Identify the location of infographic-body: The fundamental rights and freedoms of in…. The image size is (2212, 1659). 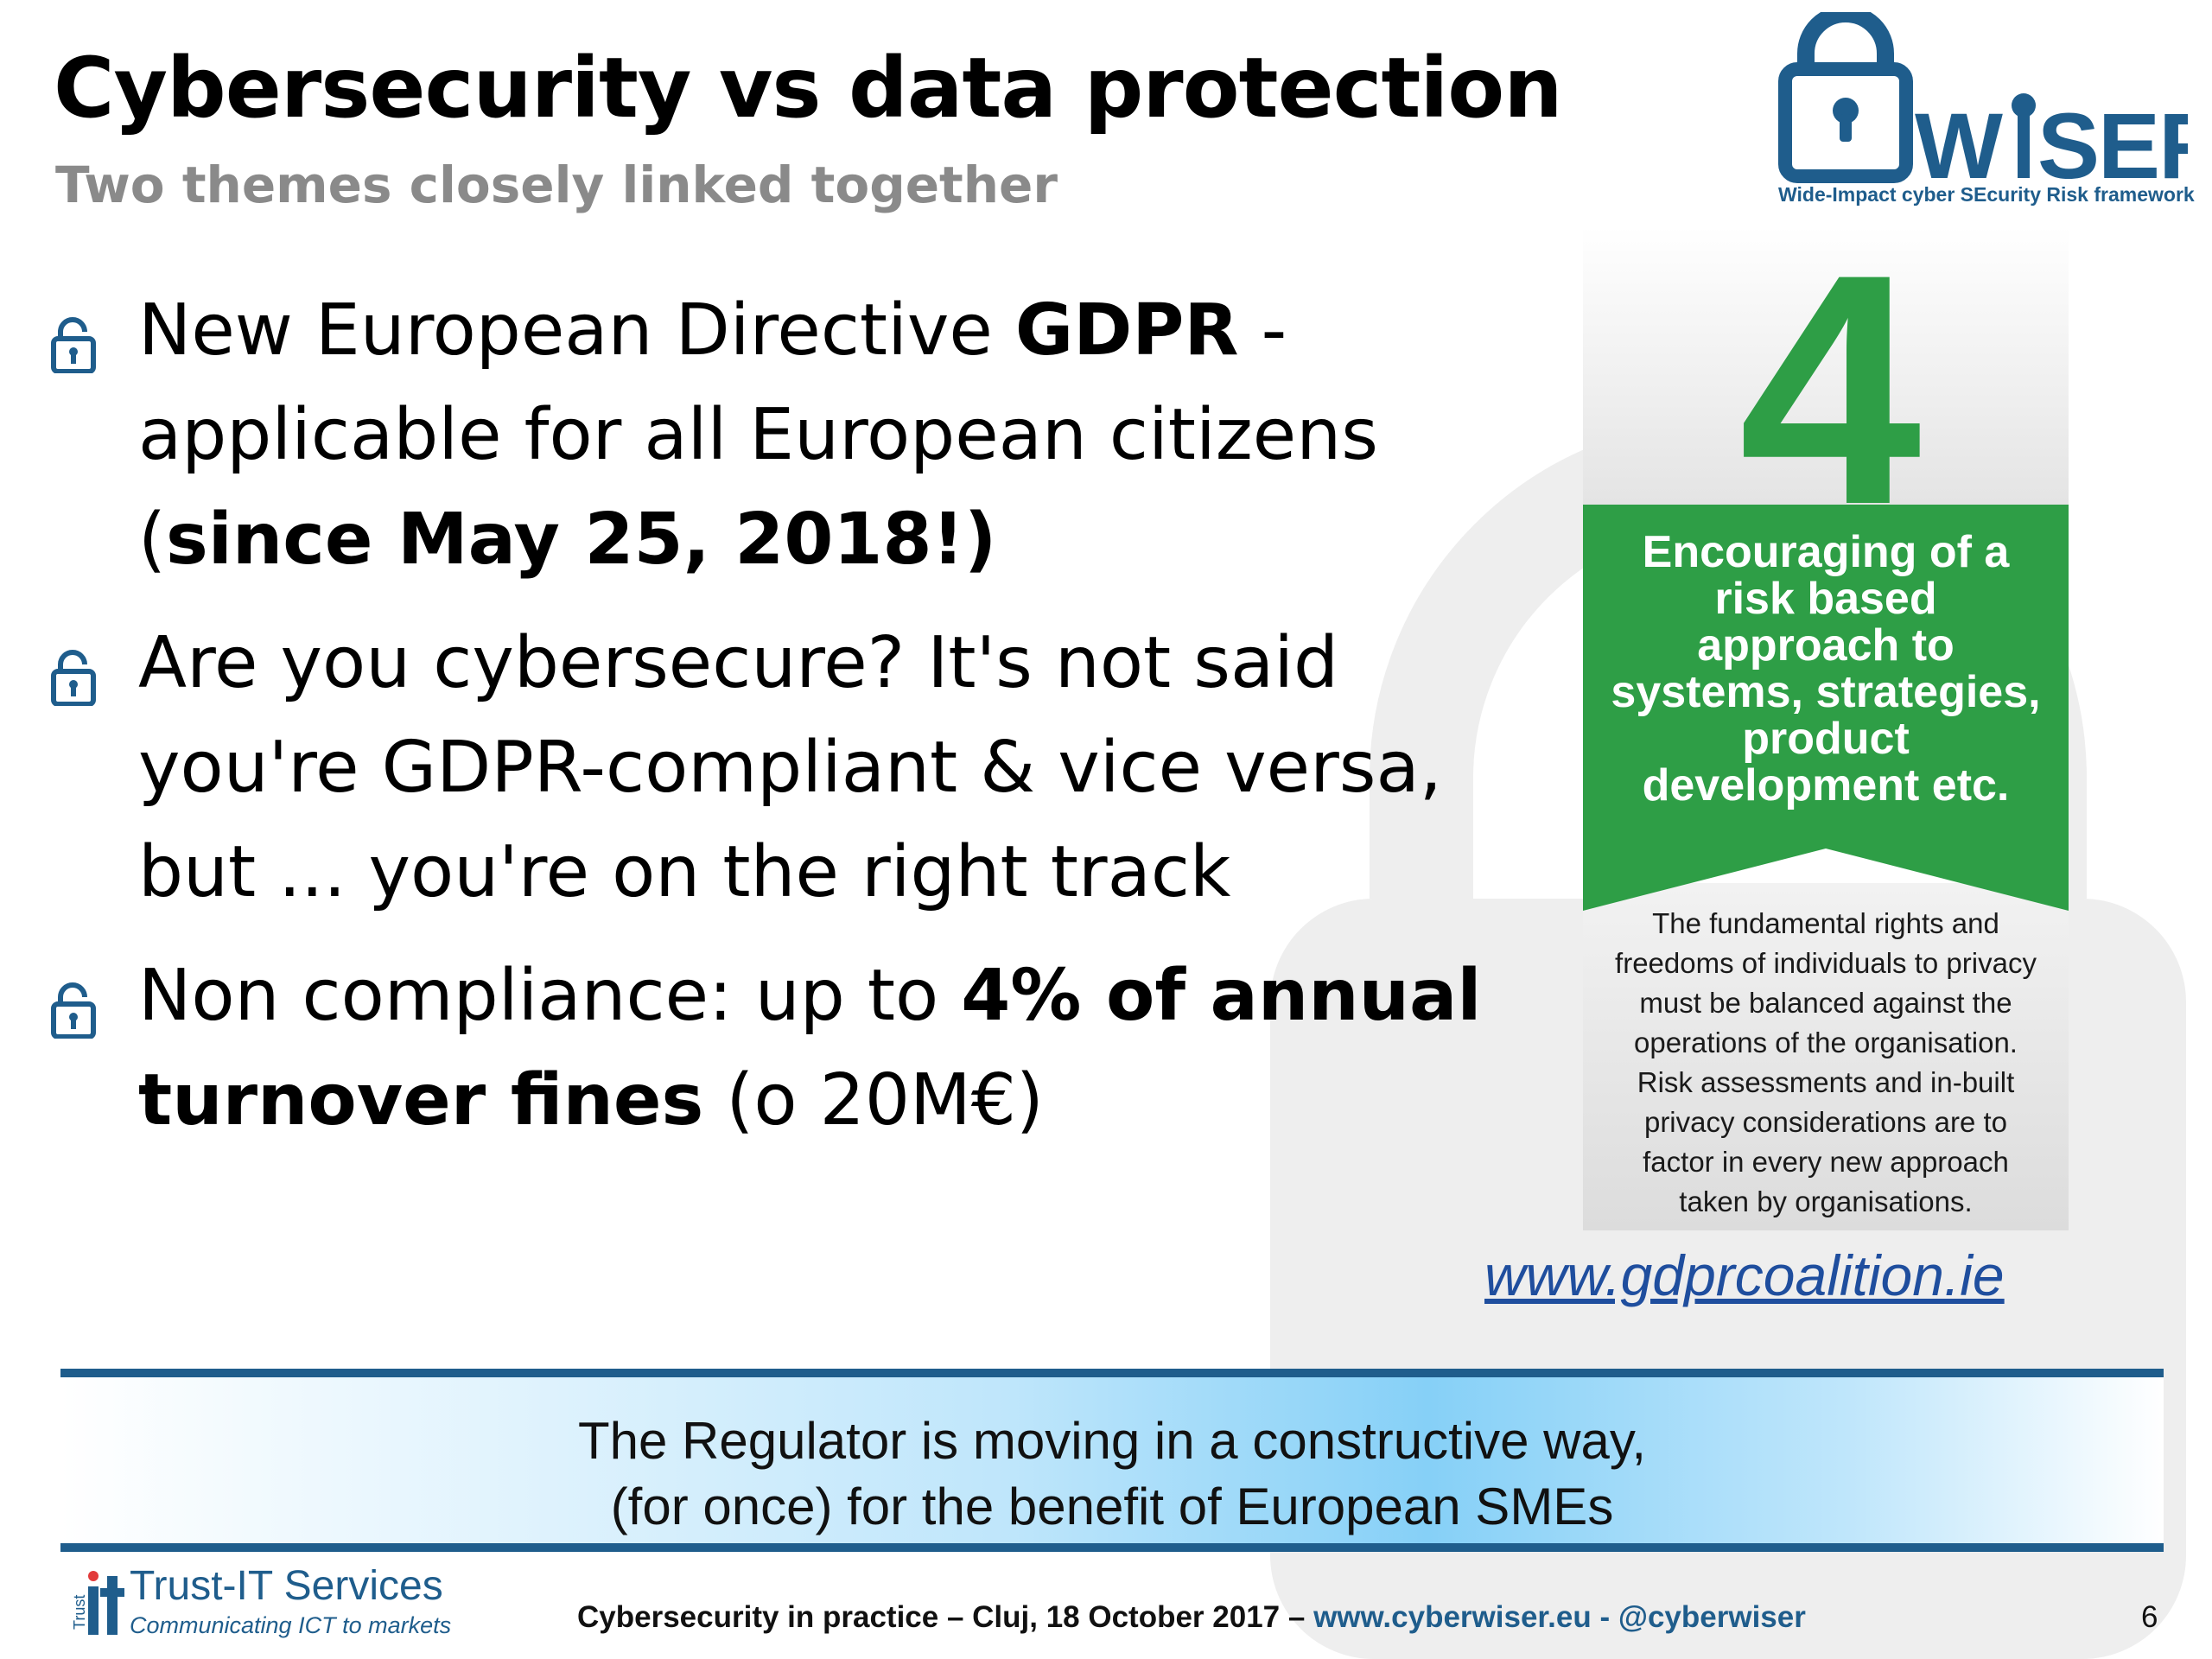
(1825, 1063).